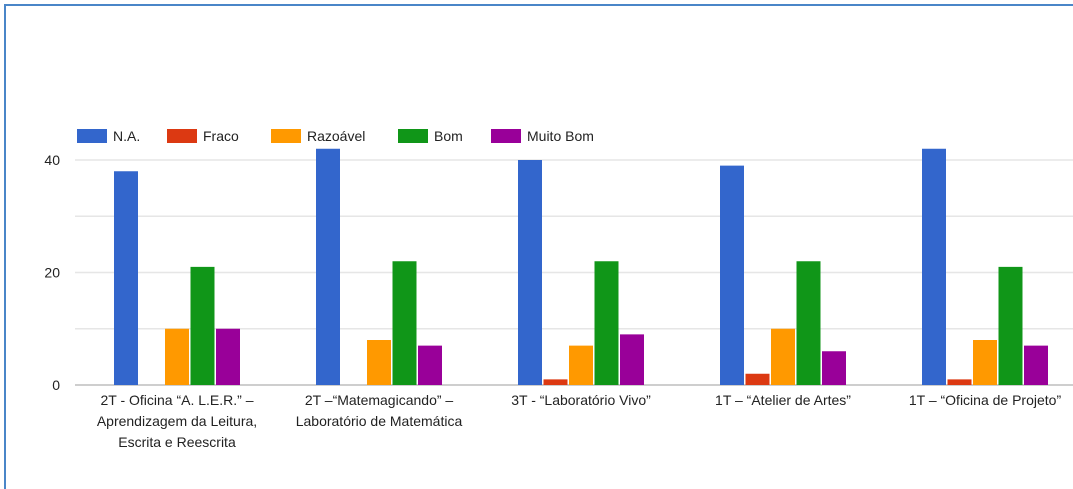 This screenshot has width=1073, height=489. Describe the element at coordinates (108, 136) in the screenshot. I see `legend-item-n-a: N.A.` at that location.